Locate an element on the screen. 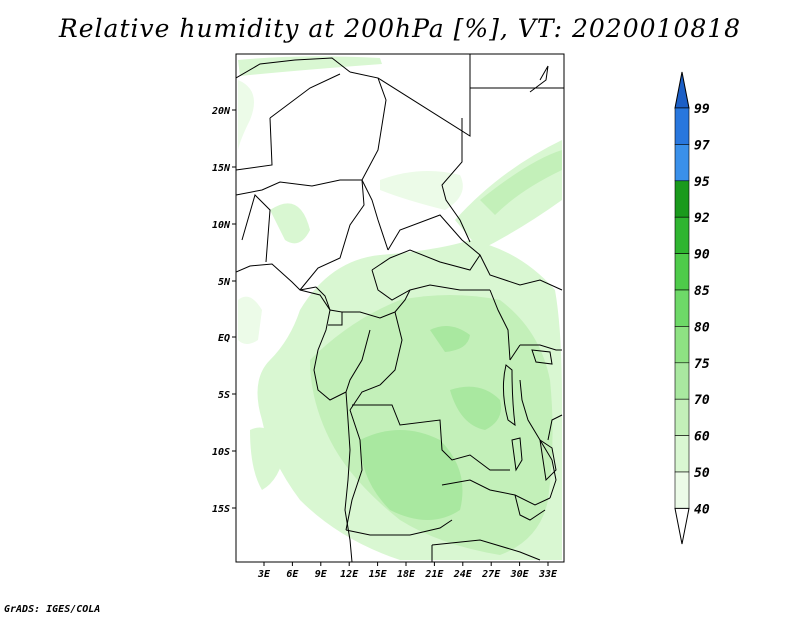 This screenshot has width=800, height=618. colorbar-level-label: 75 is located at coordinates (702, 364).